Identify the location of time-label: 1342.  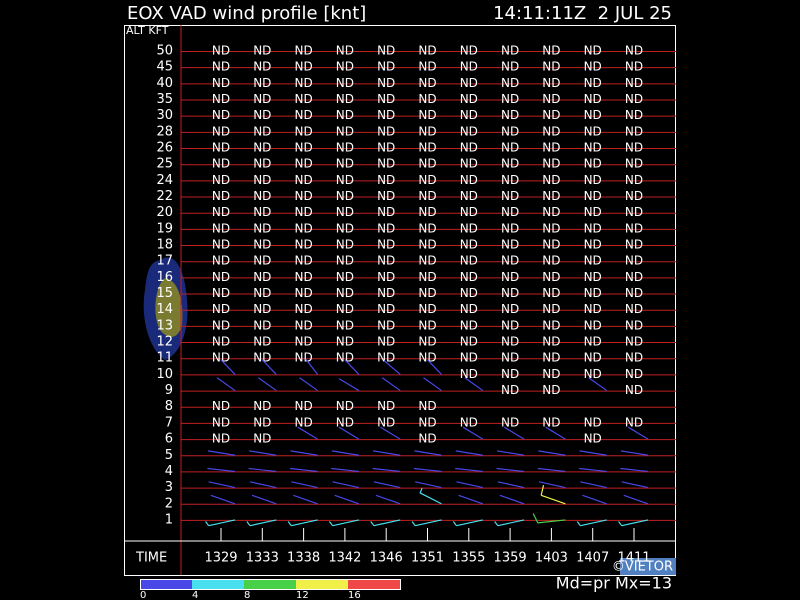
(344, 558).